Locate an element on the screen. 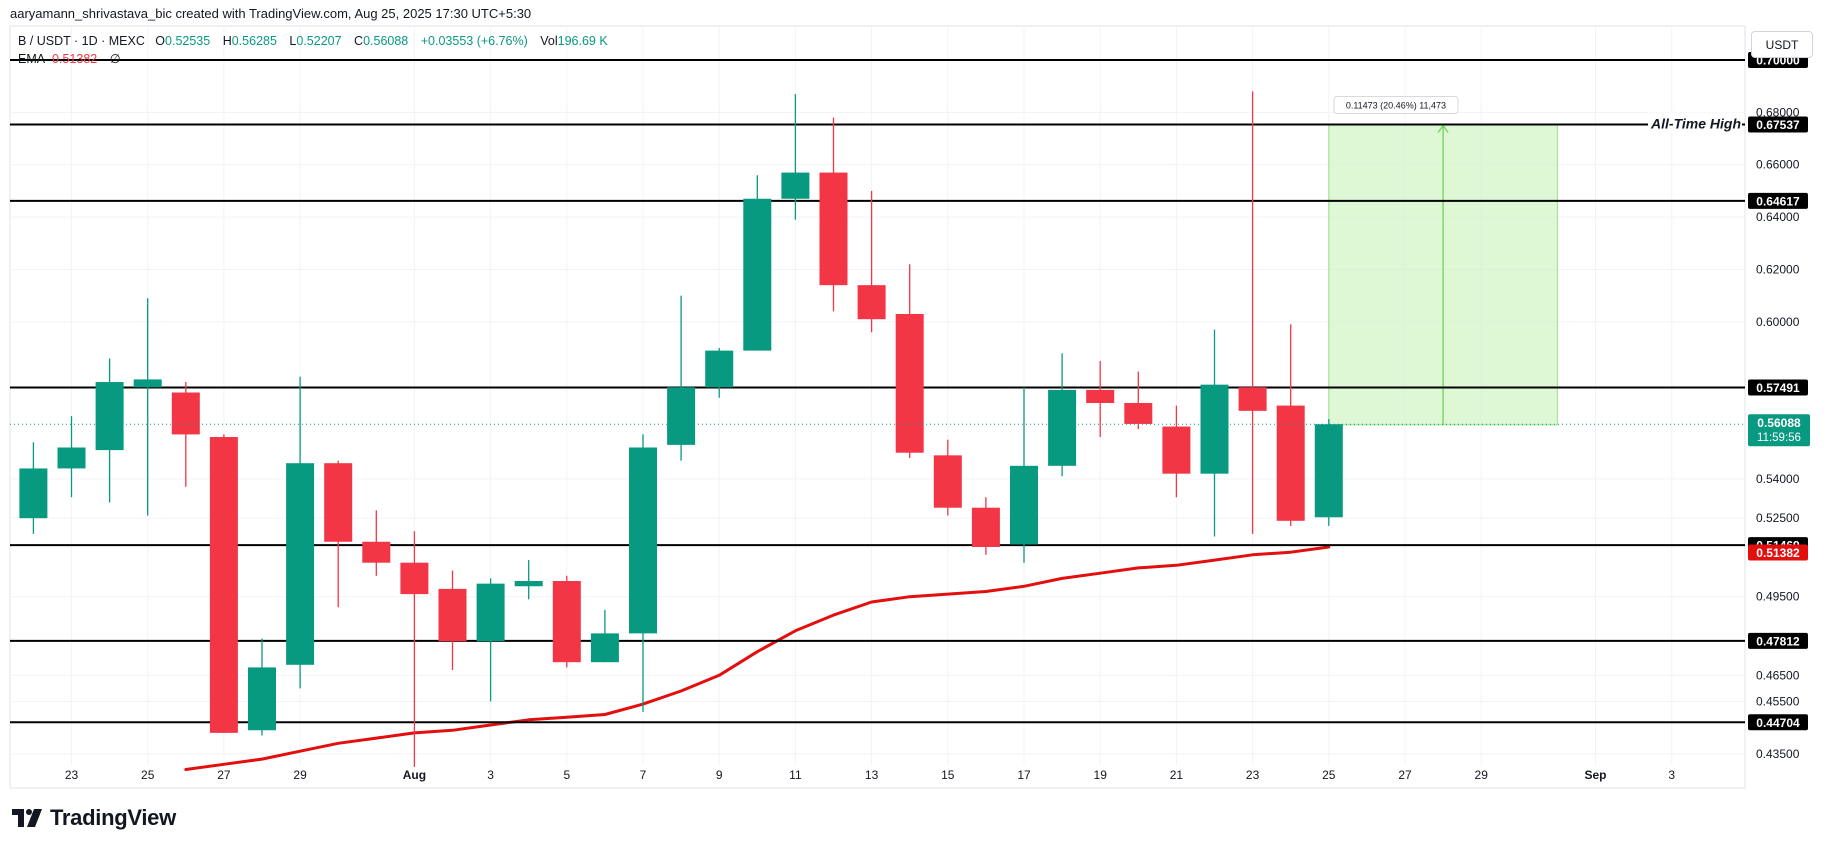 This screenshot has height=849, width=1825. y-tick-label: 0.64000 is located at coordinates (1778, 217).